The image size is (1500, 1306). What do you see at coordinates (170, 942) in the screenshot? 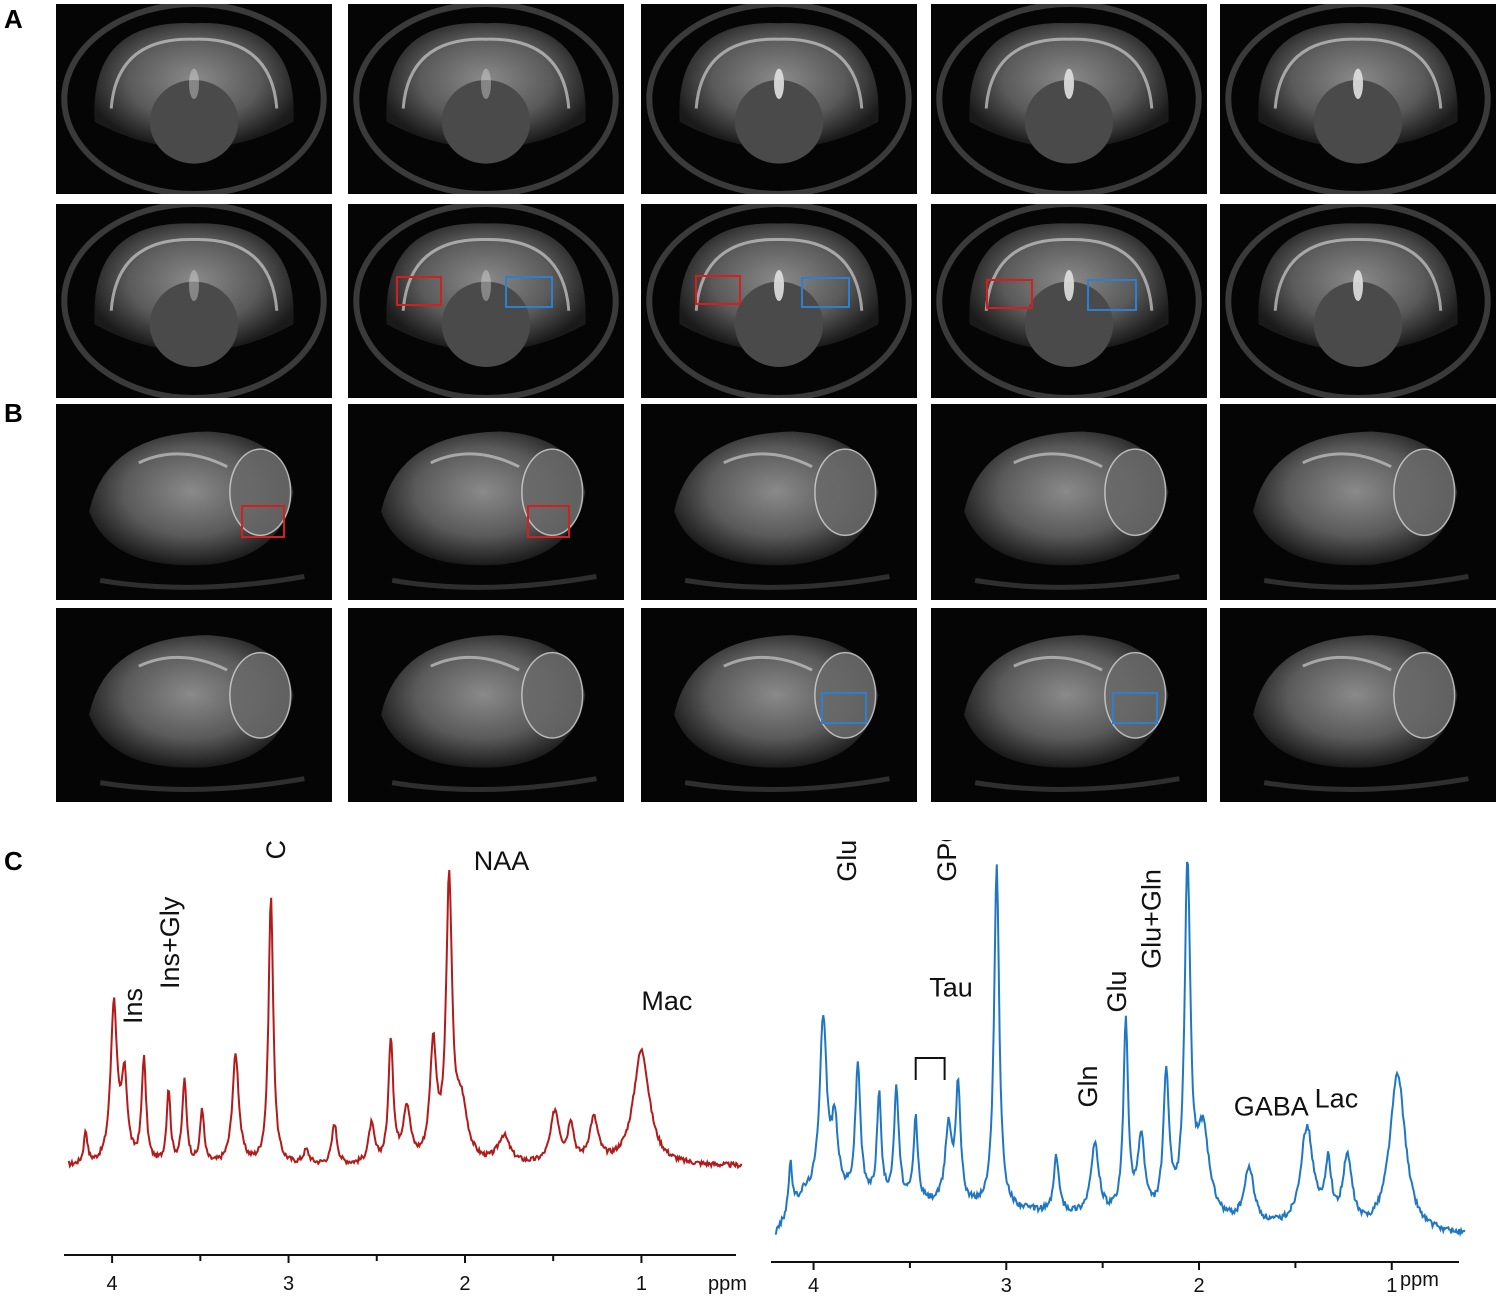
I see `metabolite-label-1-2: Ins+Gly` at bounding box center [170, 942].